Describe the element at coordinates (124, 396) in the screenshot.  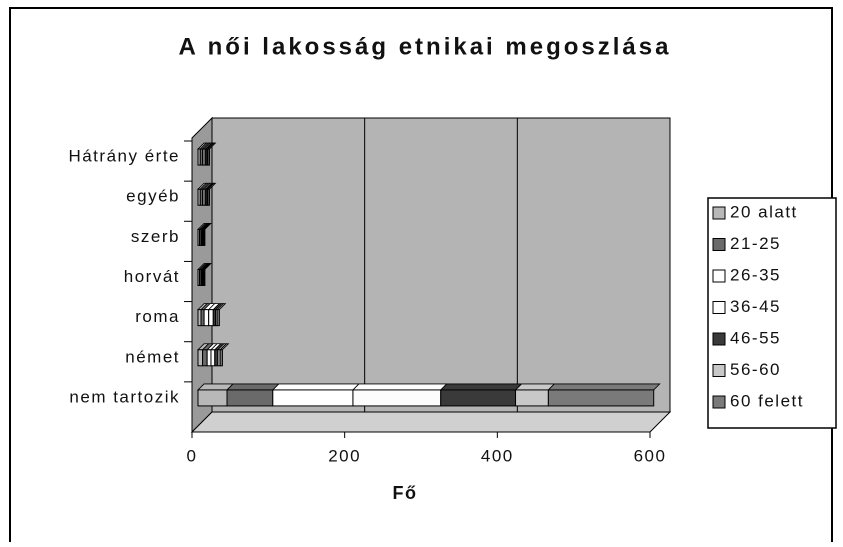
I see `y-tick-label: nem tartozik` at that location.